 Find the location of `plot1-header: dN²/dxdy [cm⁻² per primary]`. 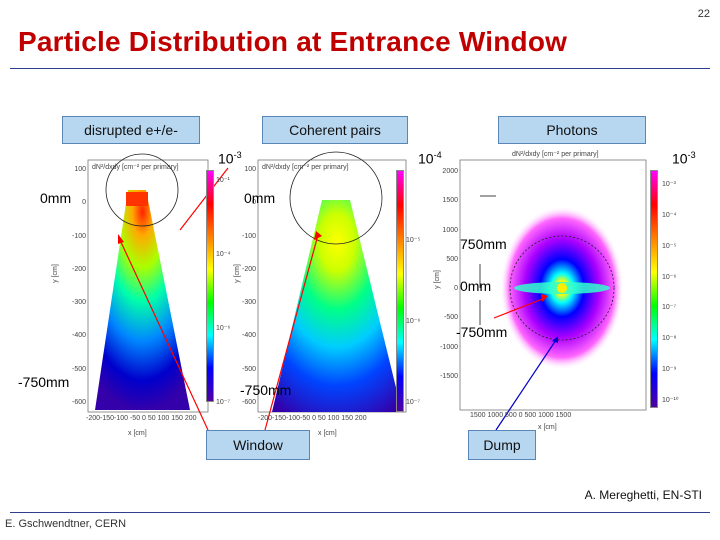

plot1-header: dN²/dxdy [cm⁻² per primary] is located at coordinates (135, 167).